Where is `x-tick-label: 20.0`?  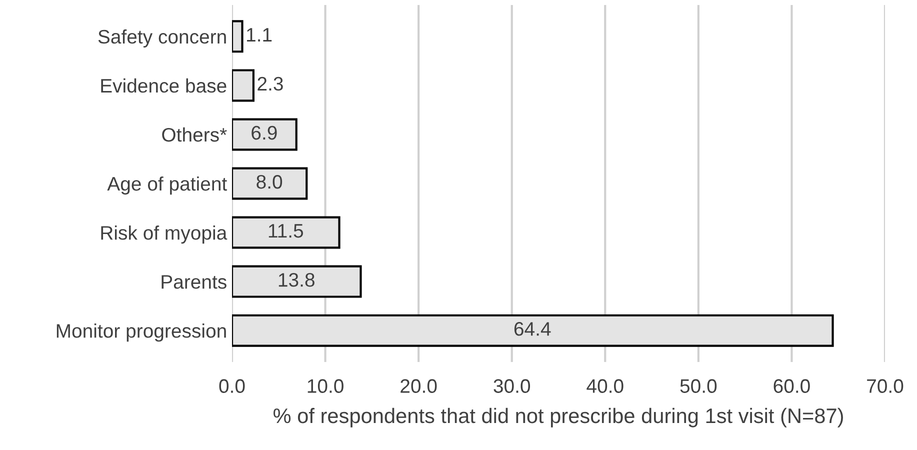
x-tick-label: 20.0 is located at coordinates (418, 386).